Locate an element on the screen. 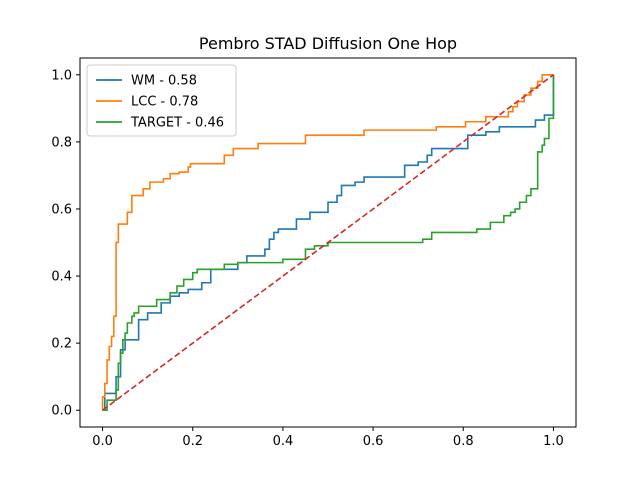 The height and width of the screenshot is (480, 640). legend-label: TARGET - 0.46 is located at coordinates (177, 123).